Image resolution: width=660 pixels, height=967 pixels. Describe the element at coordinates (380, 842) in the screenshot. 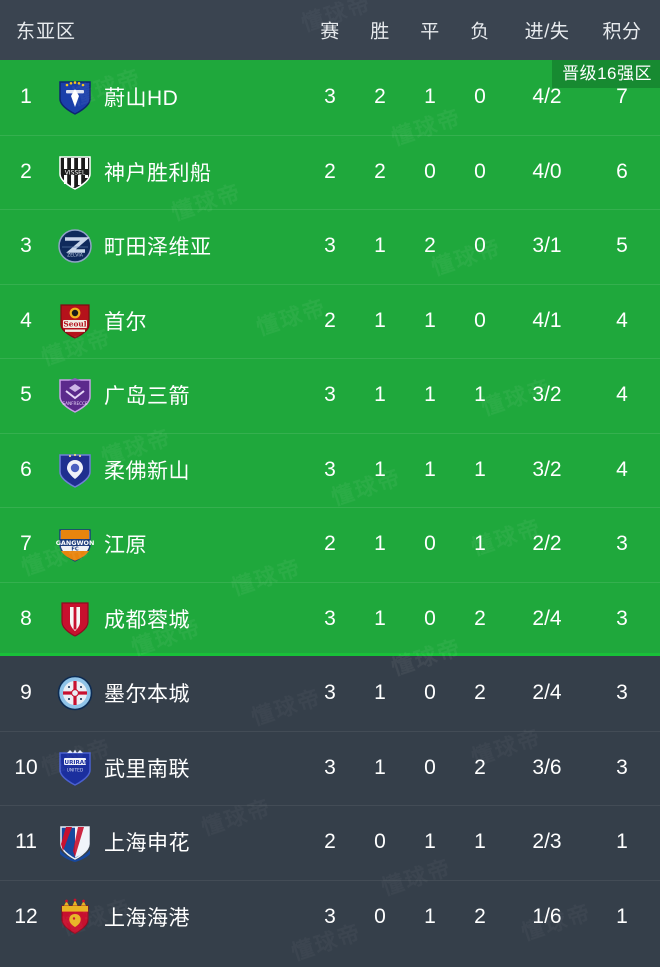

I see `cell-win: 0` at that location.